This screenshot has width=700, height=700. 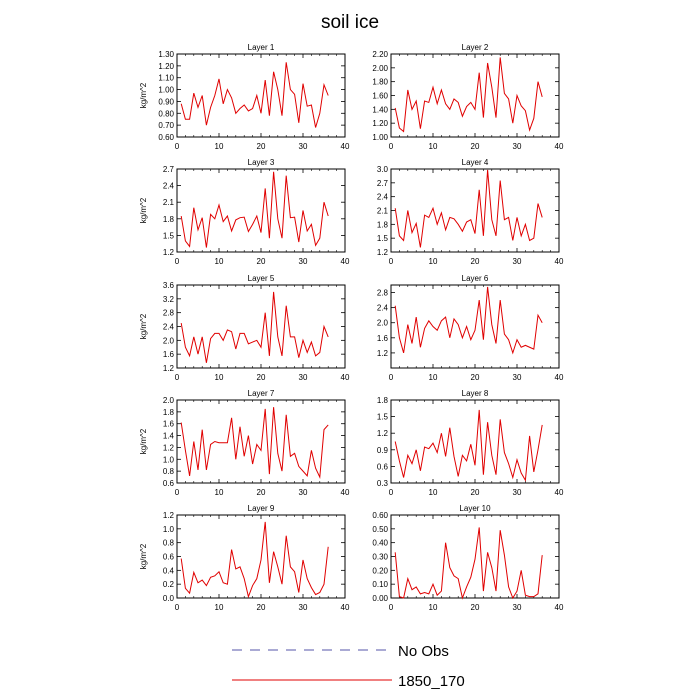 I want to click on legend-label-1850-170: 1850_170, so click(x=431, y=681).